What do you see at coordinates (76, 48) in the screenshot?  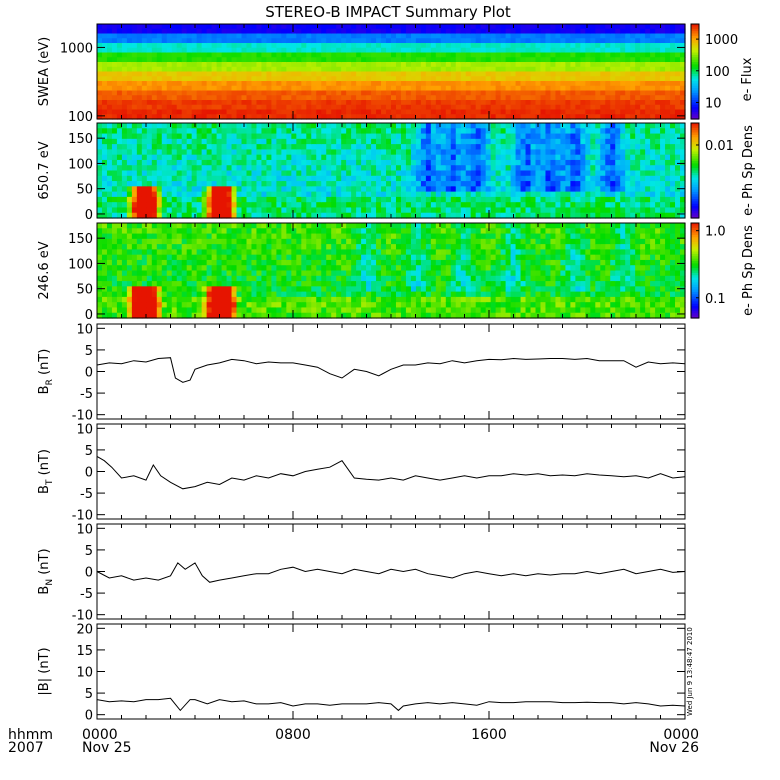 I see `y-tick-label: 1000` at bounding box center [76, 48].